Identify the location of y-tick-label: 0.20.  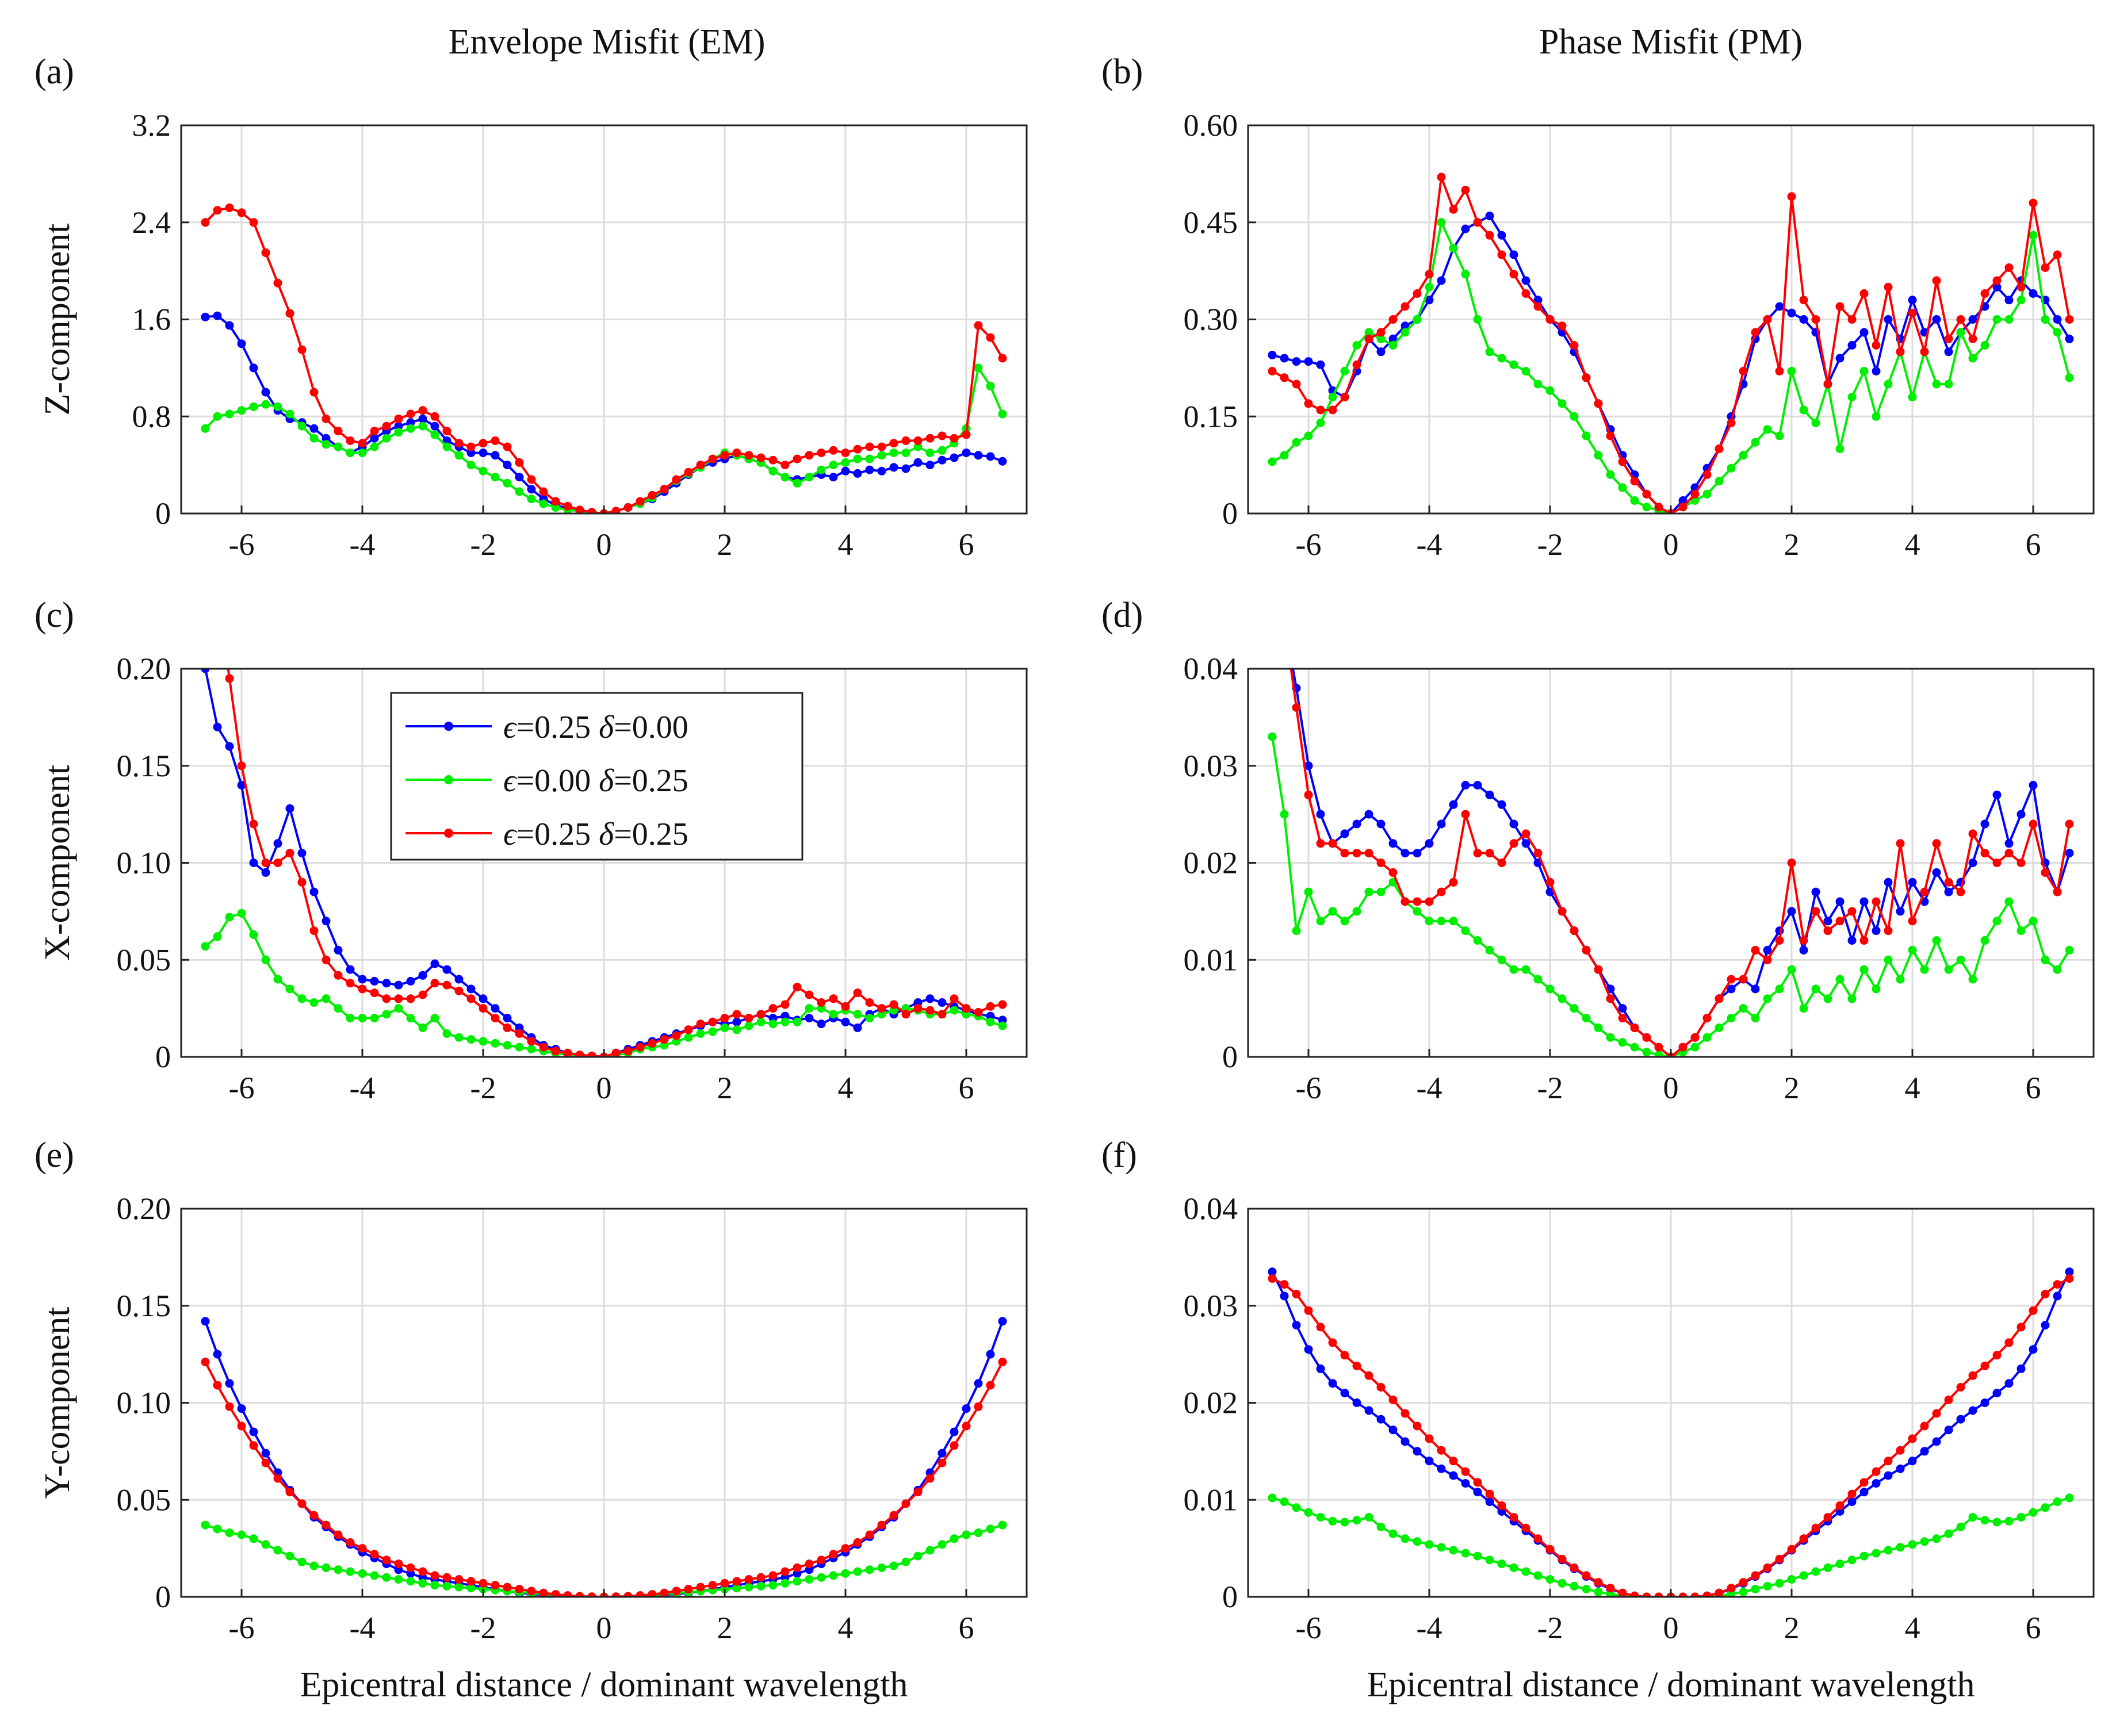
(144, 1208).